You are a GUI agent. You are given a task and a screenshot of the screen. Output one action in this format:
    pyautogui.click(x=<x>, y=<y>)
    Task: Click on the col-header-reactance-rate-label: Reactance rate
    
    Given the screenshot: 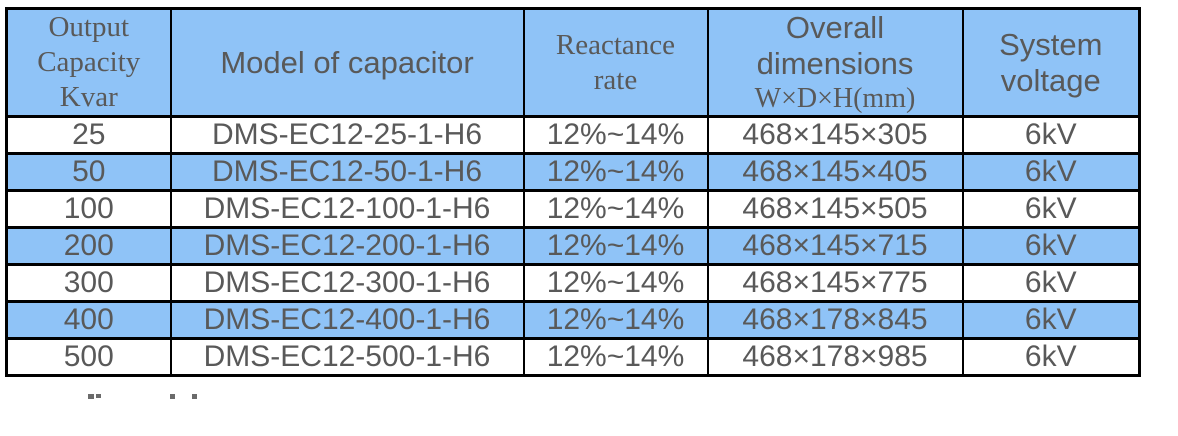 What is the action you would take?
    pyautogui.click(x=615, y=62)
    